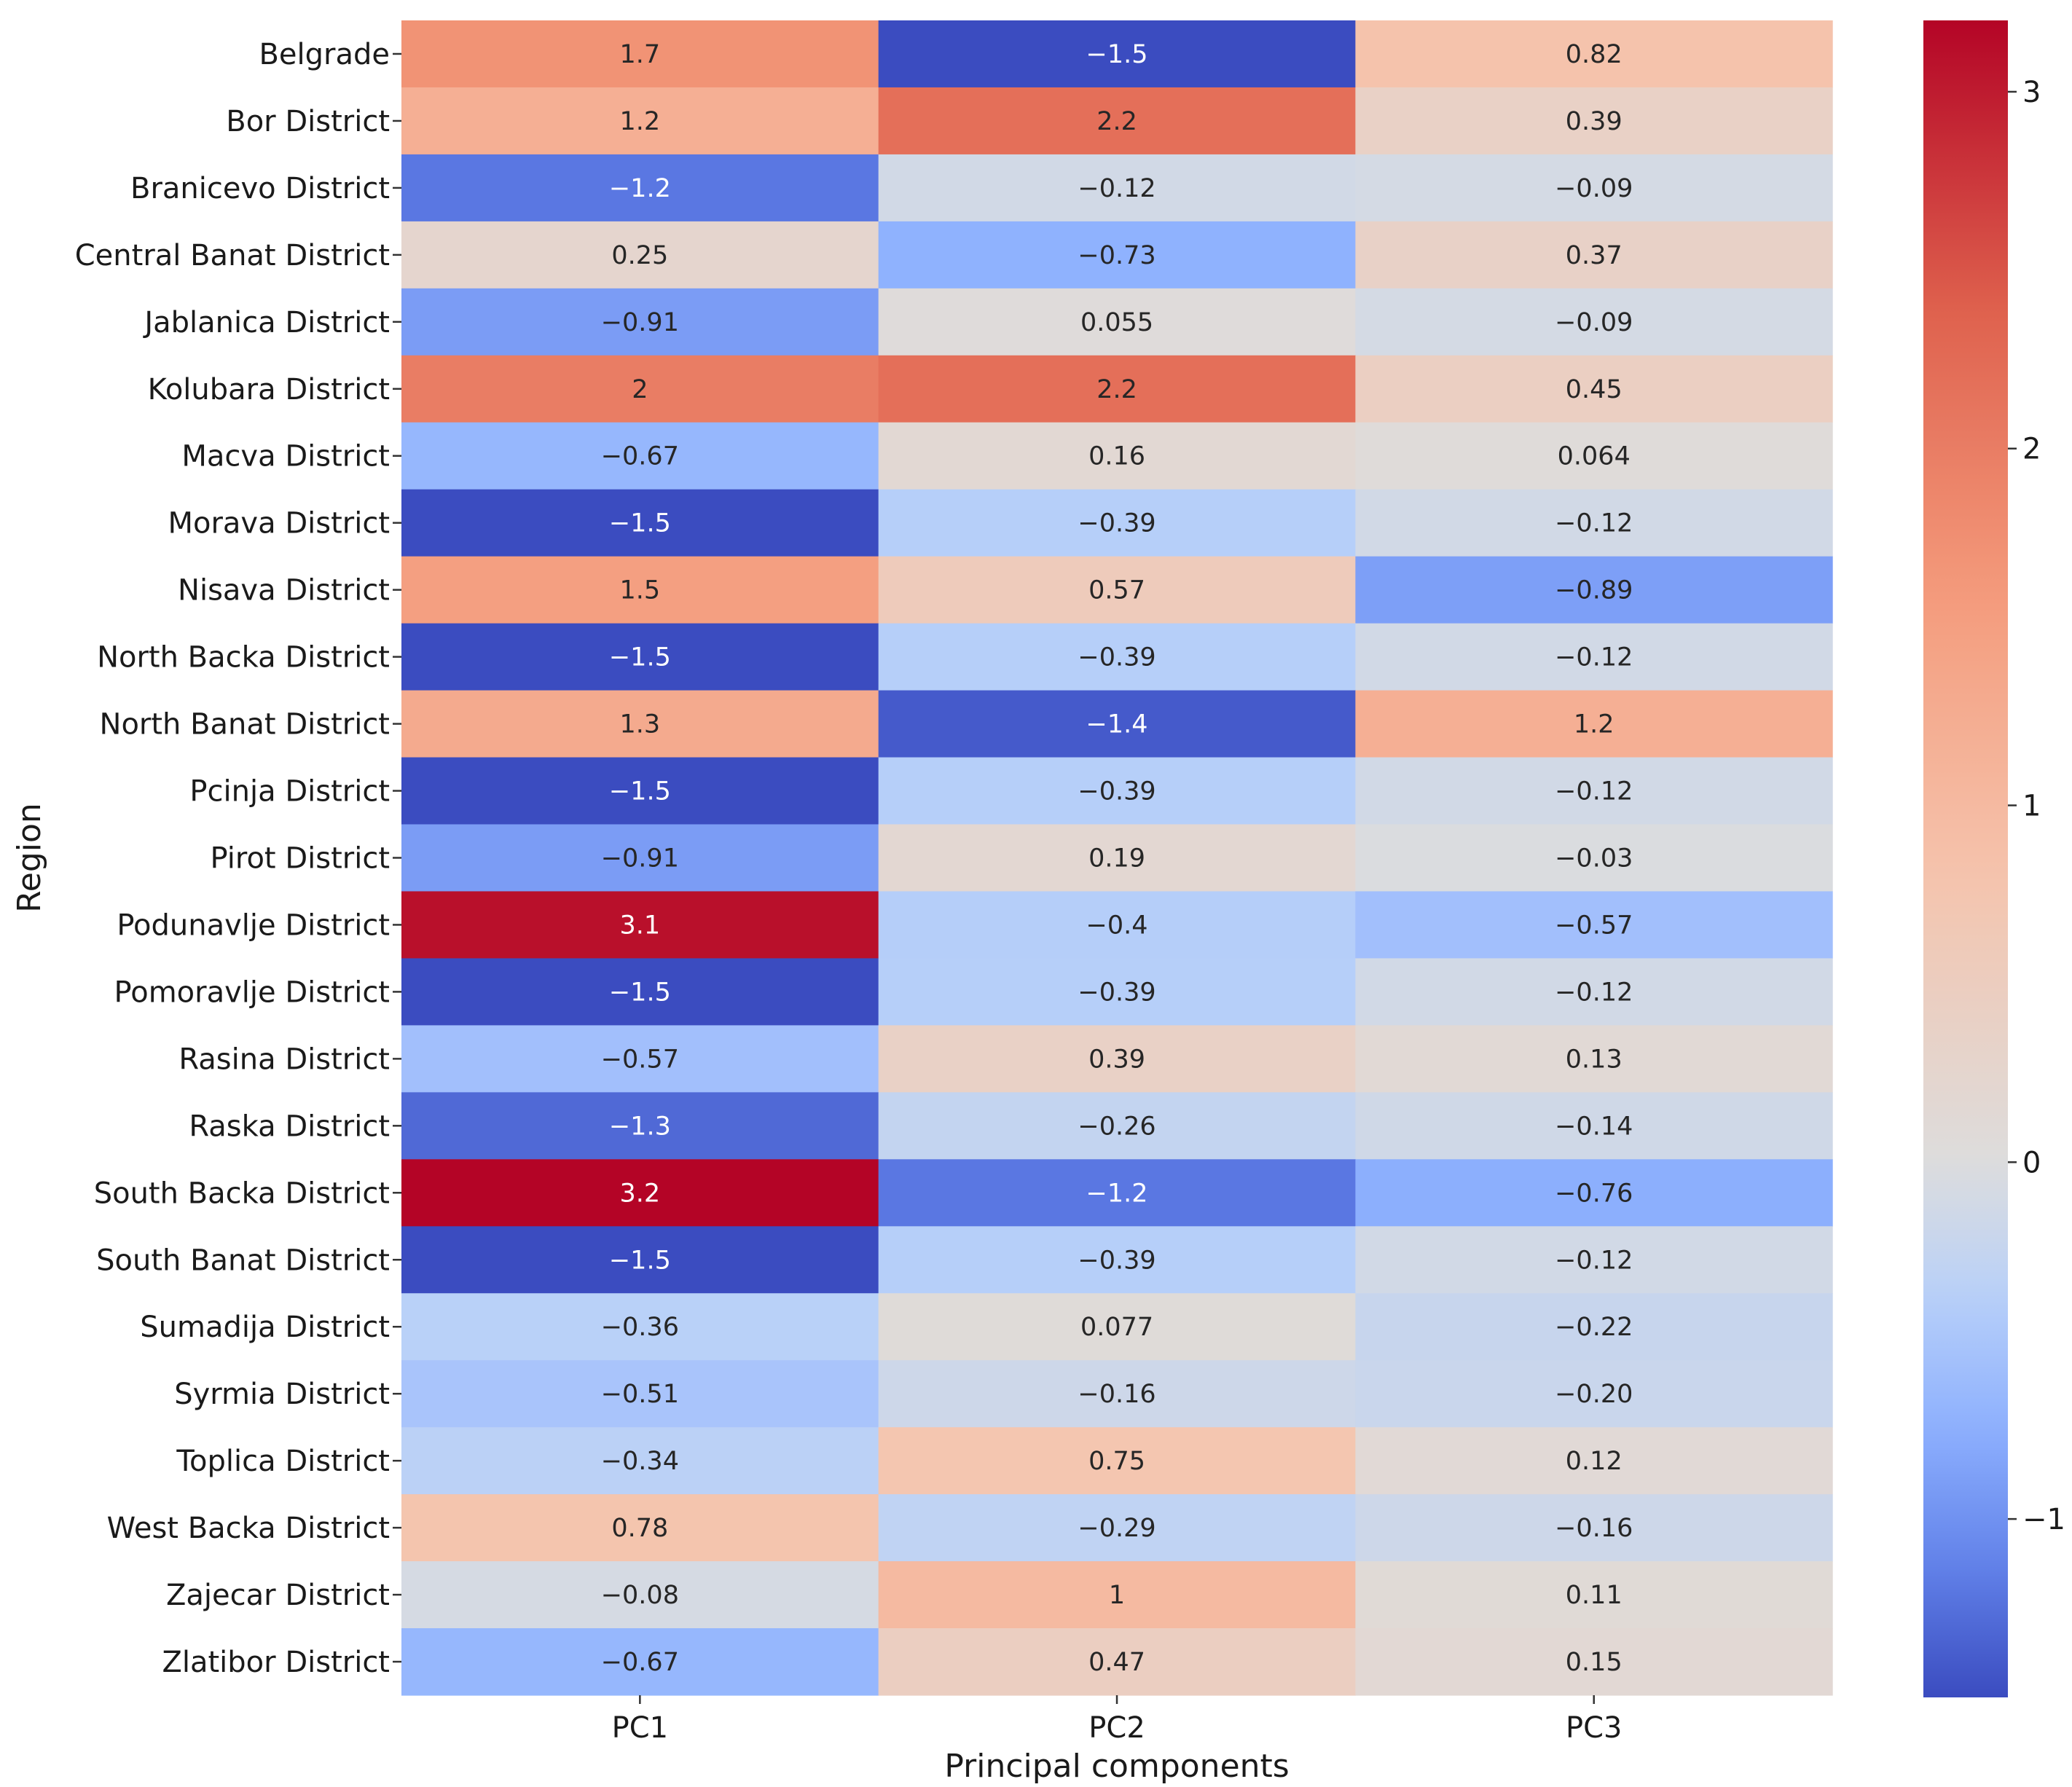 The image size is (2072, 1787). Describe the element at coordinates (1116, 1766) in the screenshot. I see `x-axis-title: Principal components` at that location.